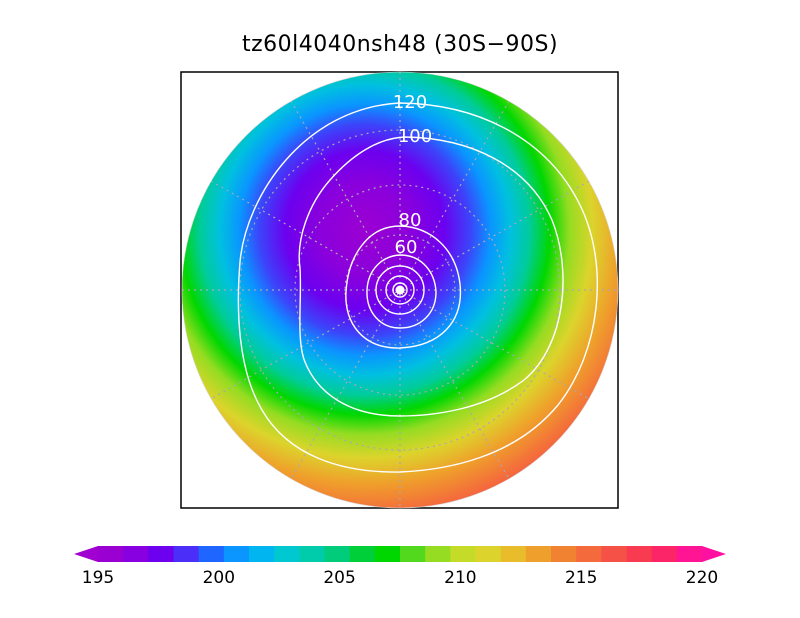 The image size is (800, 618). What do you see at coordinates (410, 102) in the screenshot?
I see `contour-label-120: 120` at bounding box center [410, 102].